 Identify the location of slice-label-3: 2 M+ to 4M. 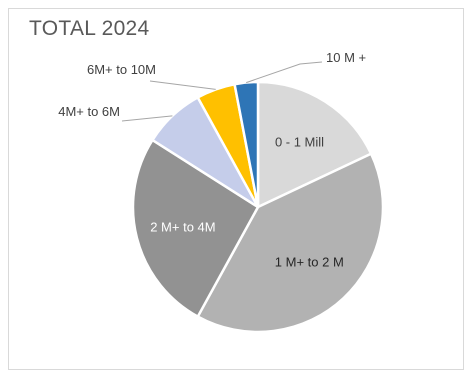
(182, 226).